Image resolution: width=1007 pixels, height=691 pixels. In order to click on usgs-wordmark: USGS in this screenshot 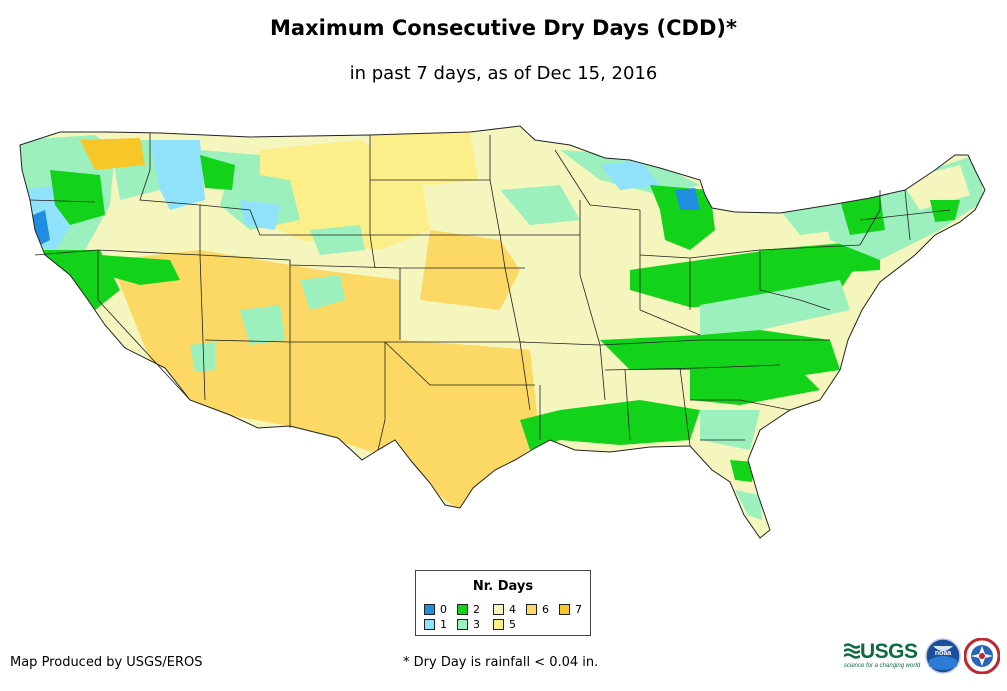, I will do `click(889, 651)`.